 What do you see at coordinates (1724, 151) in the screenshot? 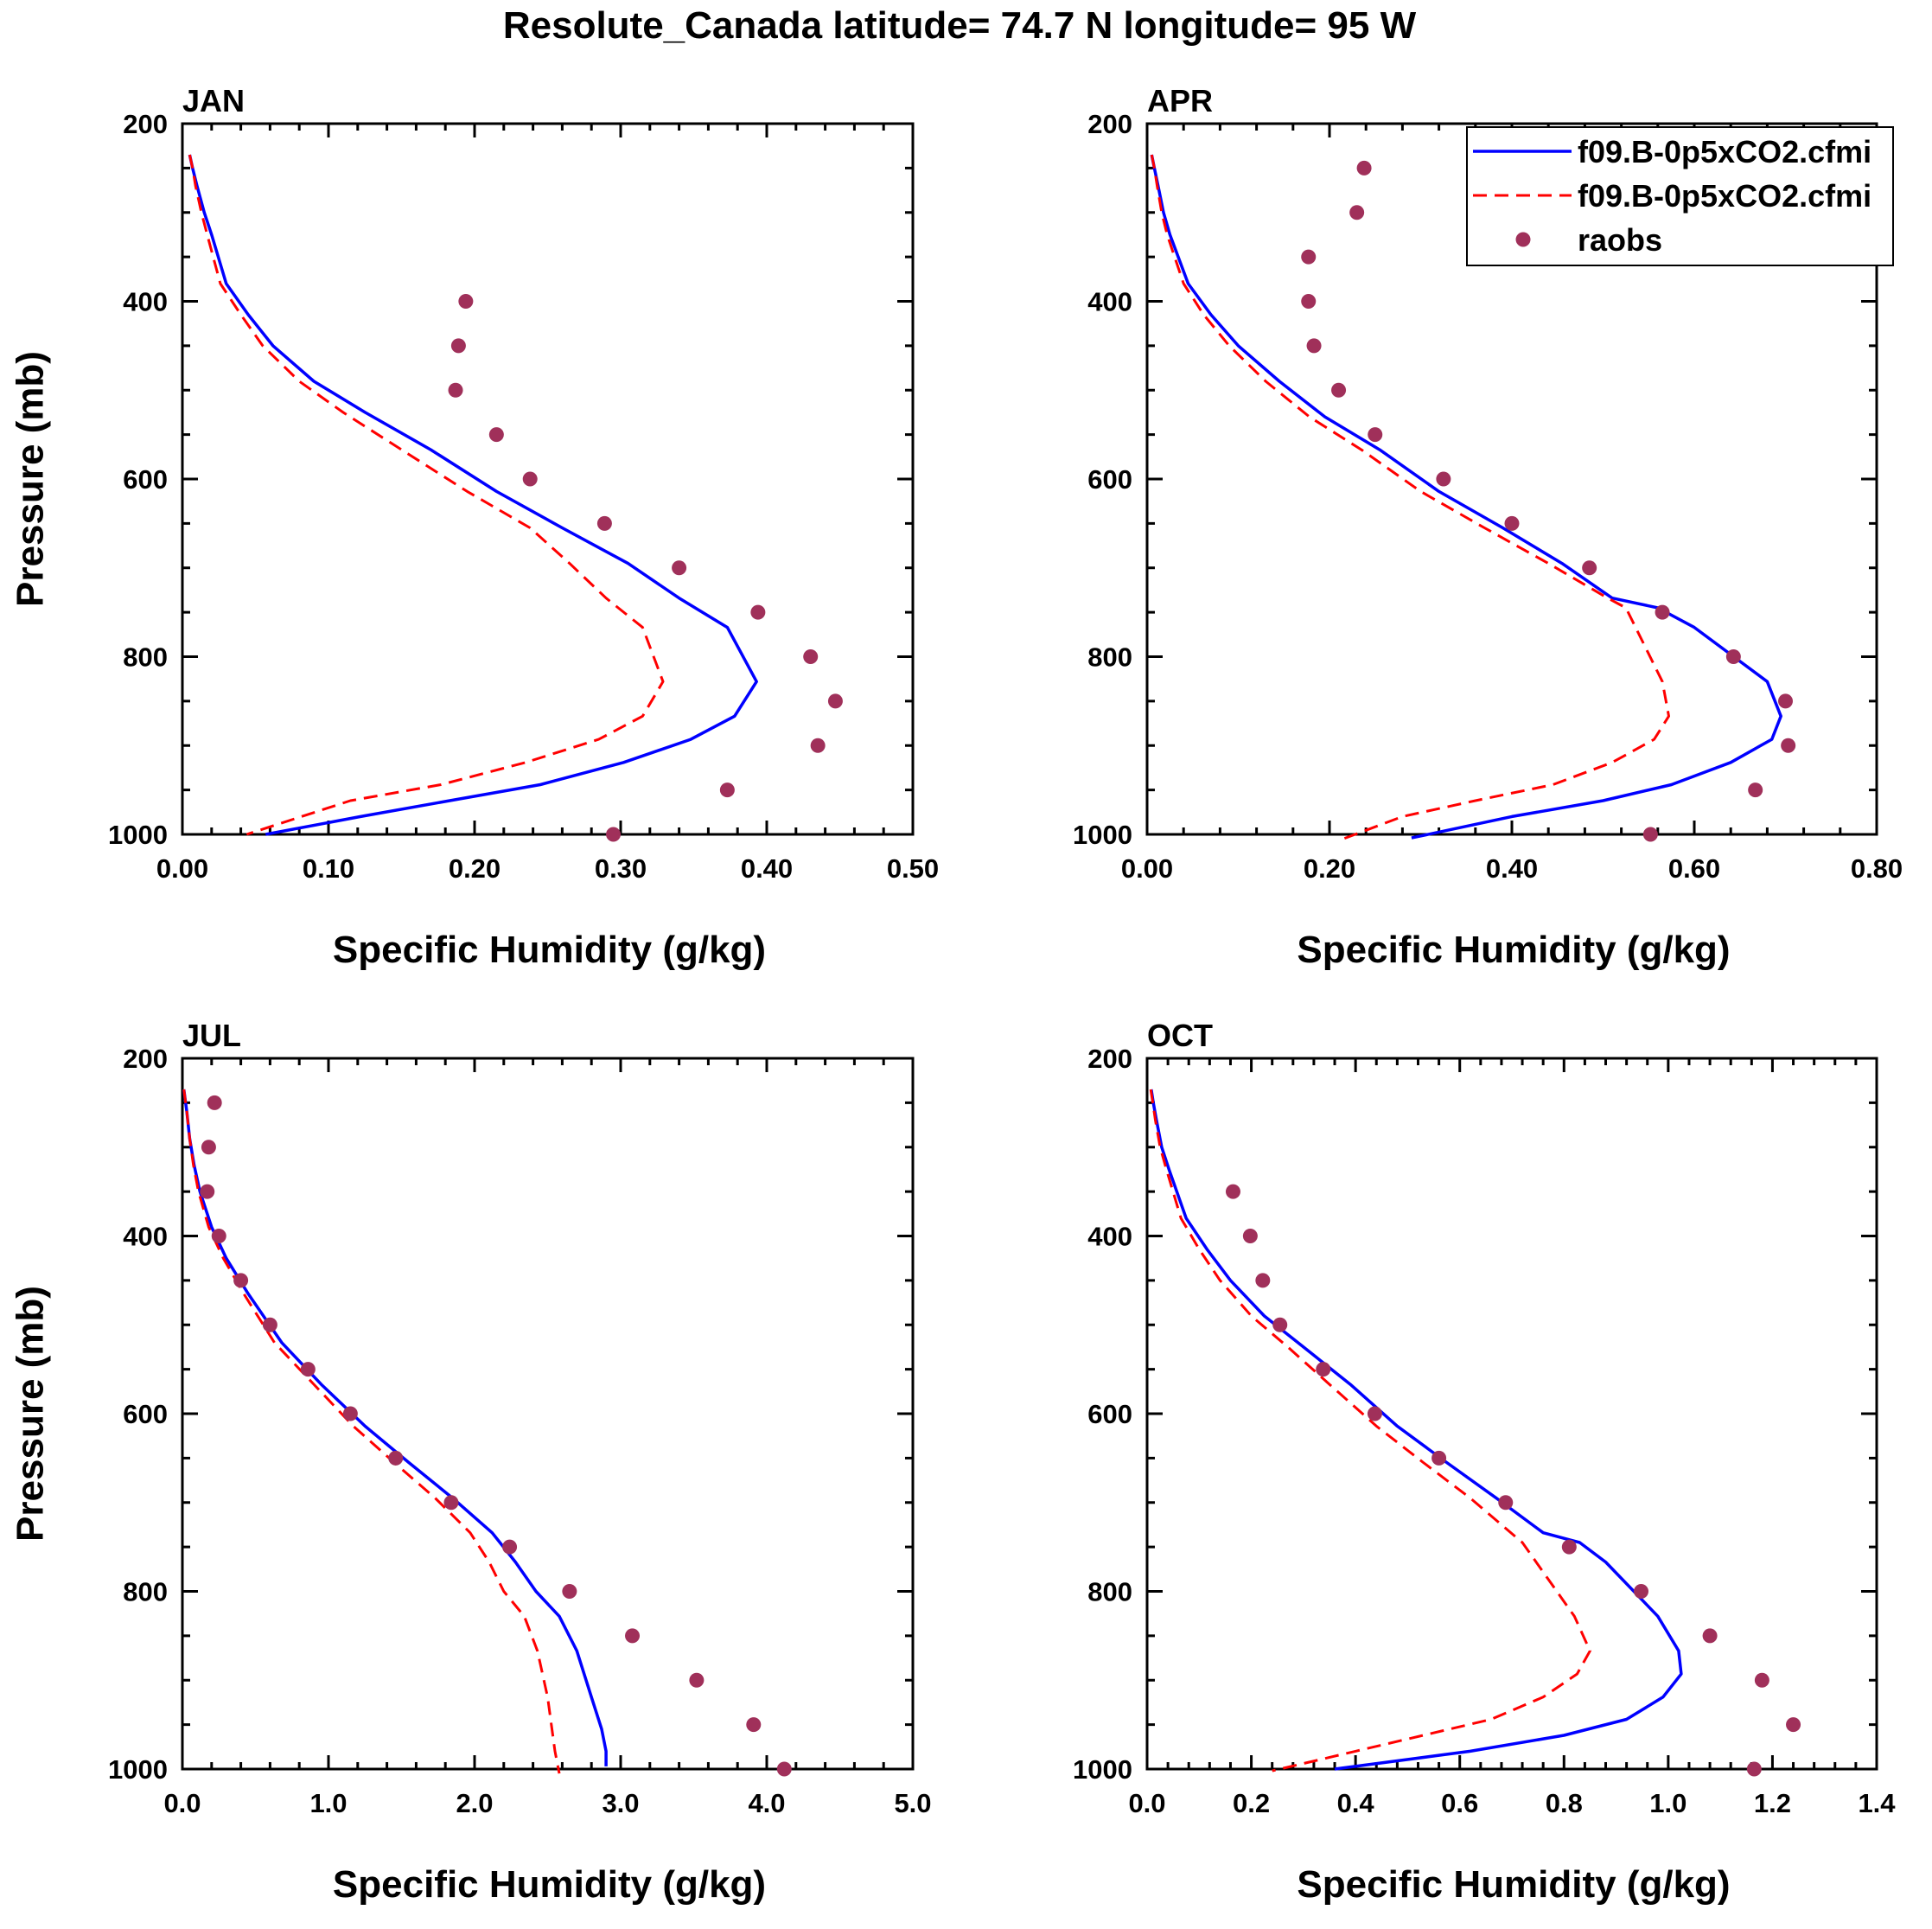
I see `legend-label: f09.B-0p5xCO2.cfmi` at bounding box center [1724, 151].